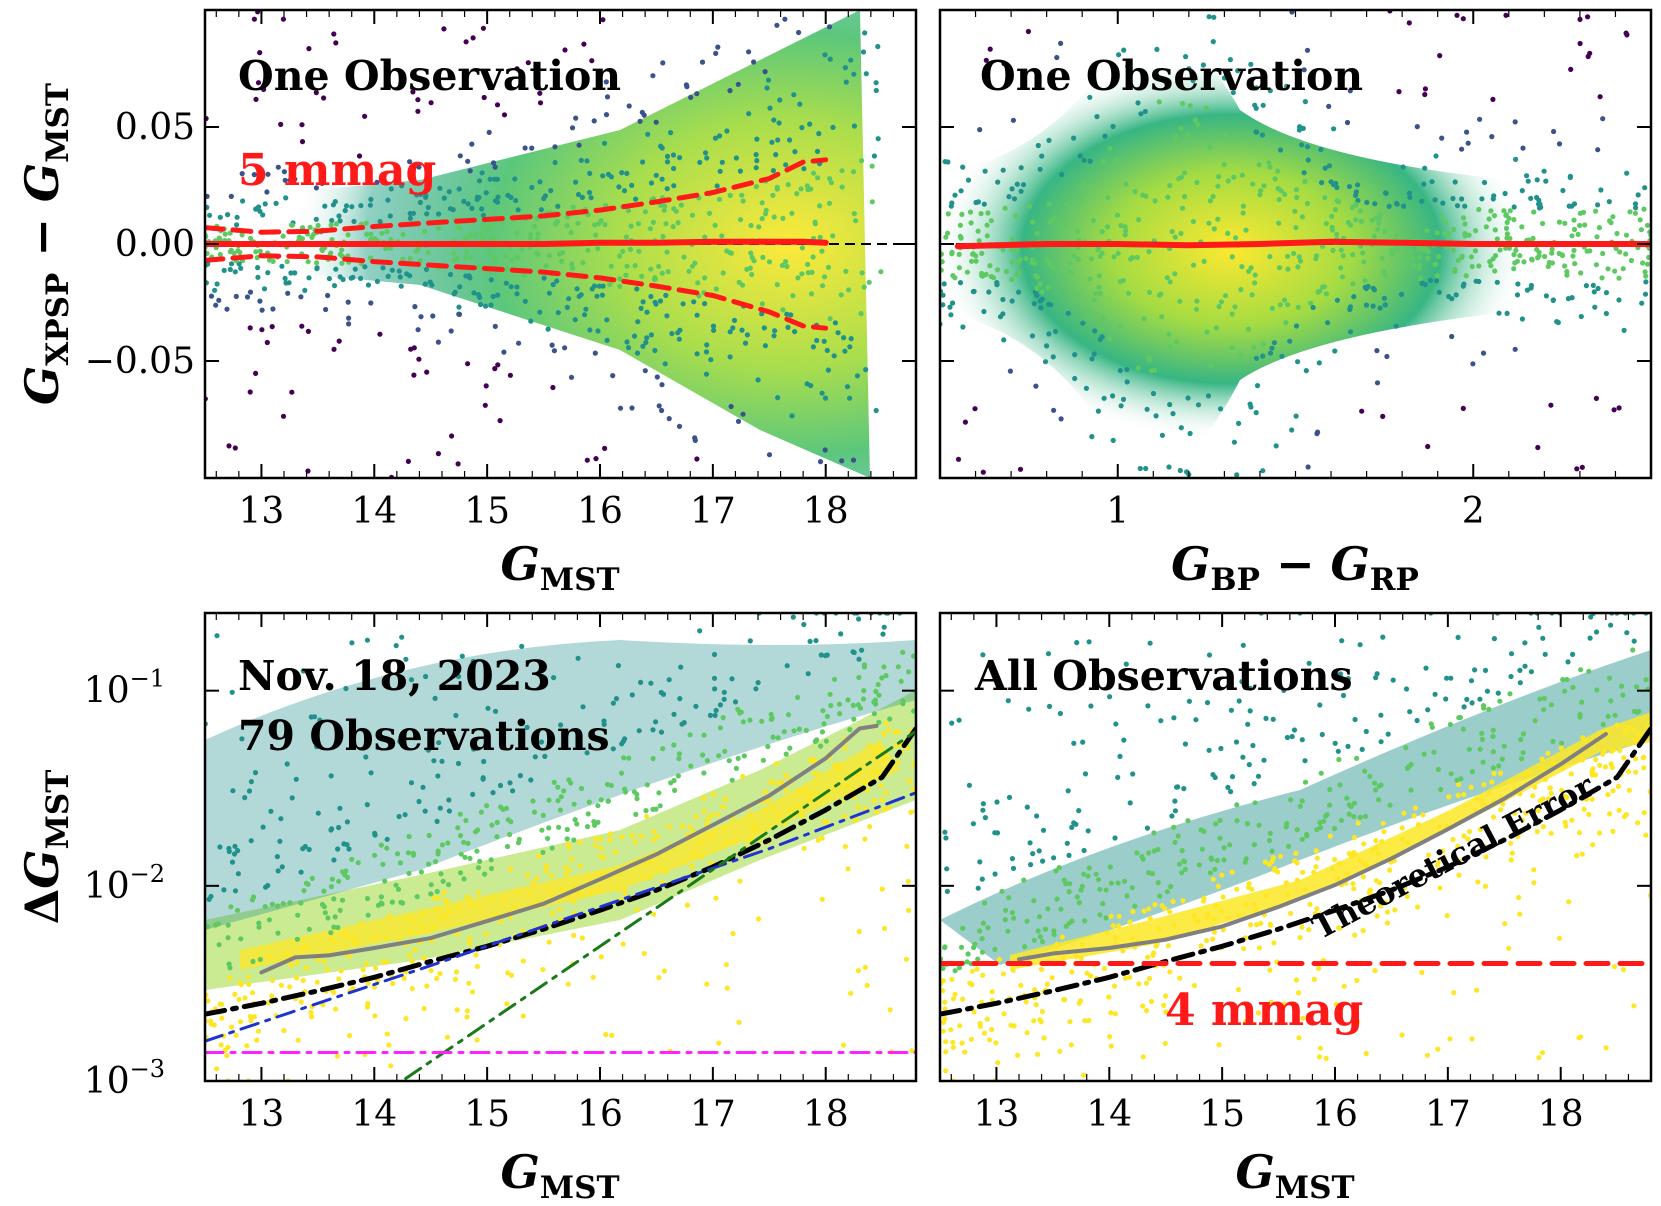 This screenshot has height=1206, width=1661. I want to click on annotation-c-line1: Nov. 18, 2023, so click(394, 676).